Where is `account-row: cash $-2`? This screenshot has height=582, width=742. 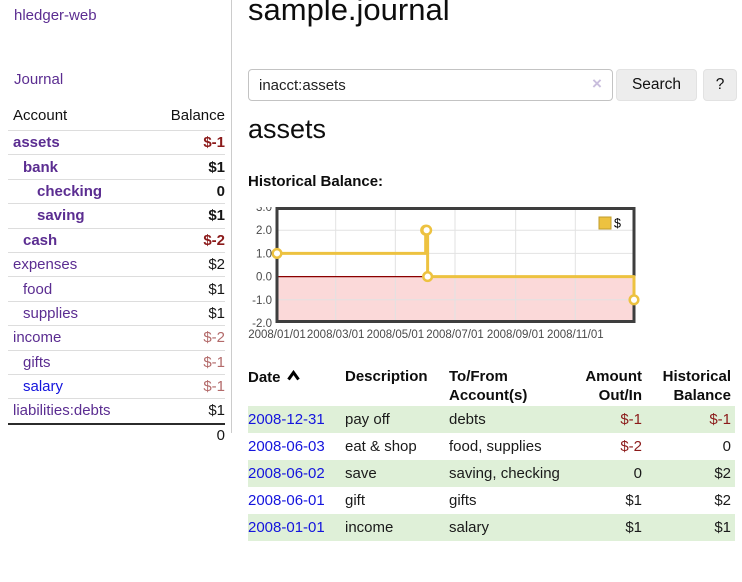
account-row: cash $-2 is located at coordinates (116, 239).